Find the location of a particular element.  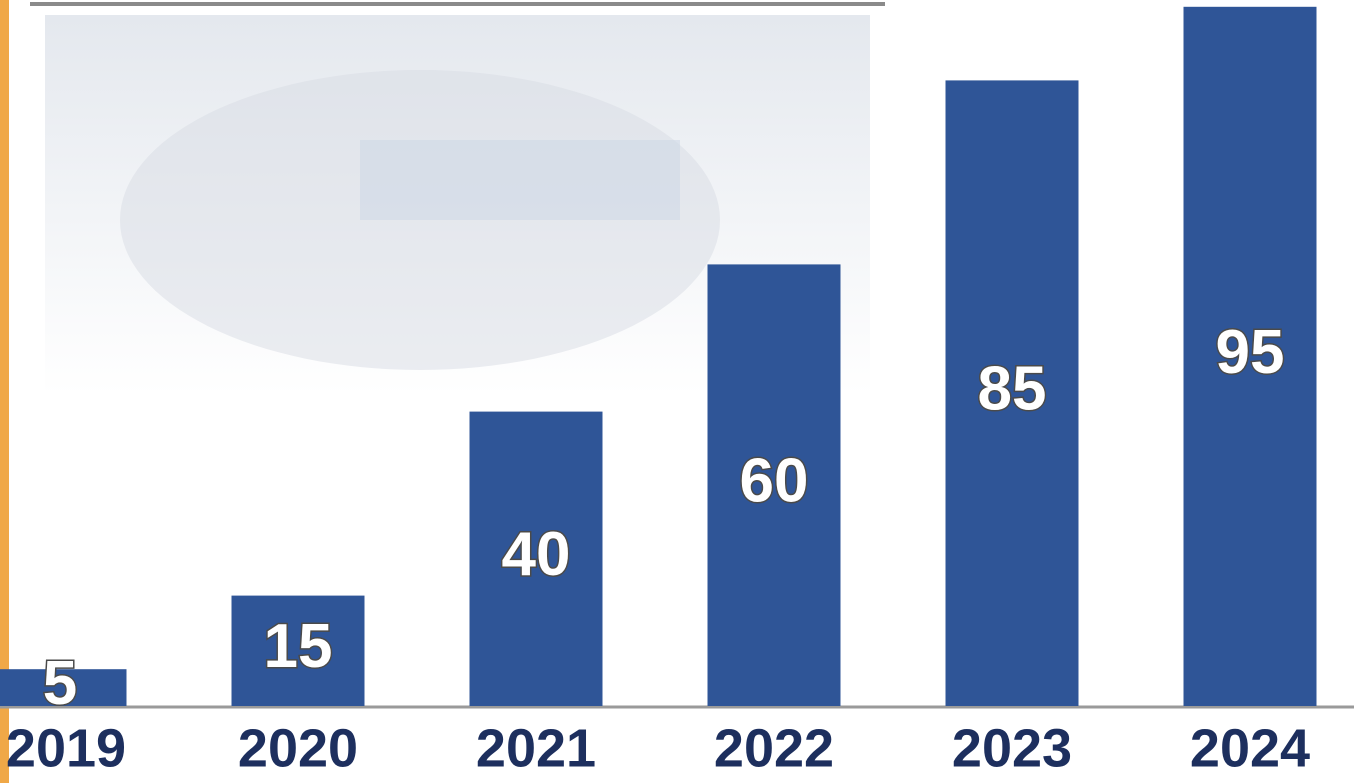

x-tick-label: 2021 is located at coordinates (536, 748).